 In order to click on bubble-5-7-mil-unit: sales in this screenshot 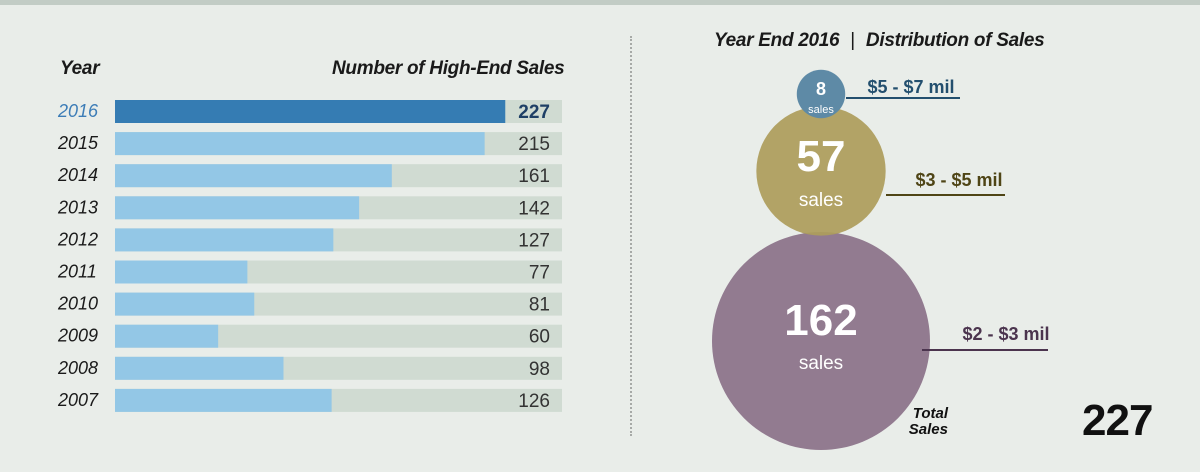, I will do `click(821, 110)`.